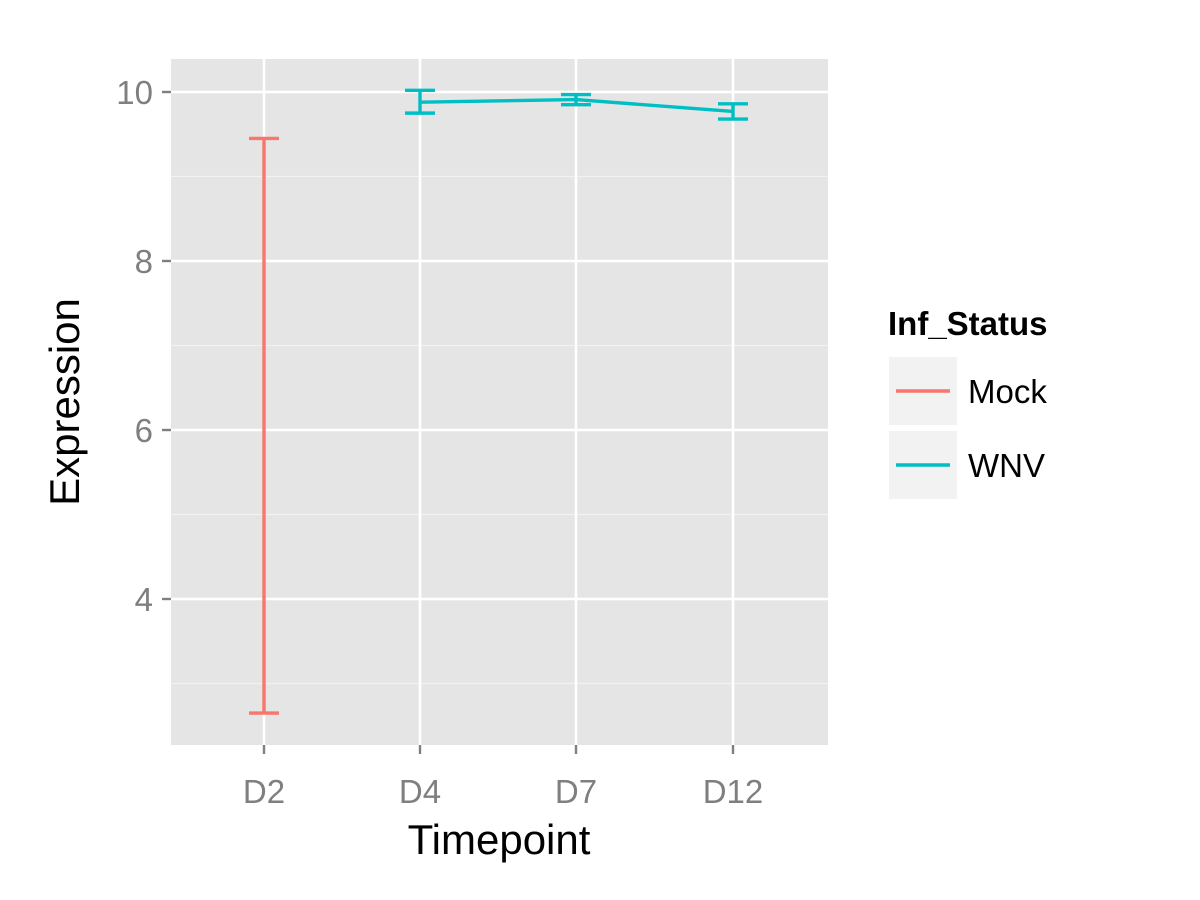 The height and width of the screenshot is (900, 1200). What do you see at coordinates (576, 791) in the screenshot?
I see `x-tick-label: D7` at bounding box center [576, 791].